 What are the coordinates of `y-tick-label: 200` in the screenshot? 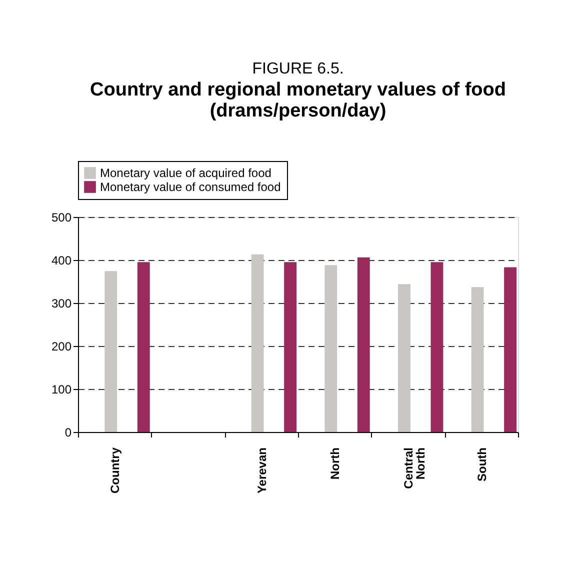 It's located at (61, 347).